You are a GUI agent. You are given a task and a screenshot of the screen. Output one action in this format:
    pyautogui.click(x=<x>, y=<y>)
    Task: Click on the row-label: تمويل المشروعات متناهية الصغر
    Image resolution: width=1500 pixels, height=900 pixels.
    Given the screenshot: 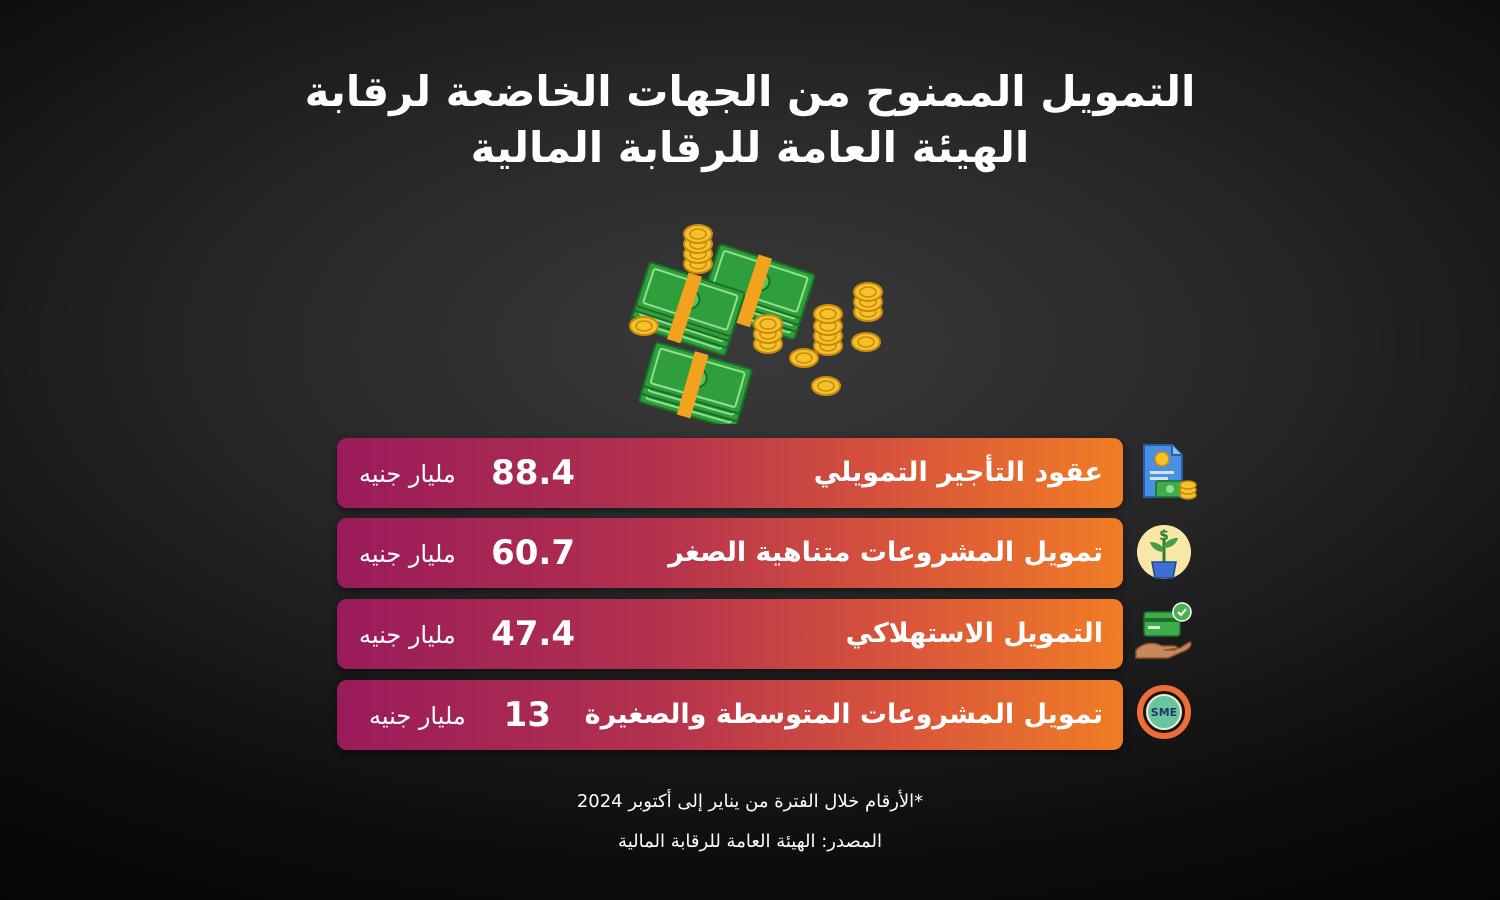 What is the action you would take?
    pyautogui.click(x=885, y=552)
    